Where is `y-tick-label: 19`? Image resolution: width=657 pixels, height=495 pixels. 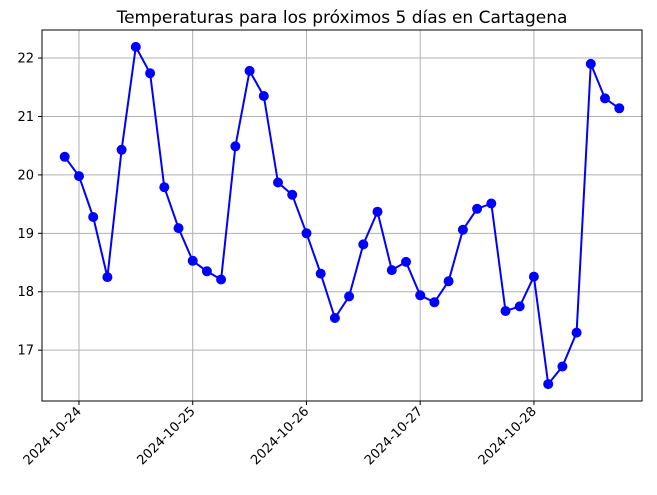 y-tick-label: 19 is located at coordinates (25, 234).